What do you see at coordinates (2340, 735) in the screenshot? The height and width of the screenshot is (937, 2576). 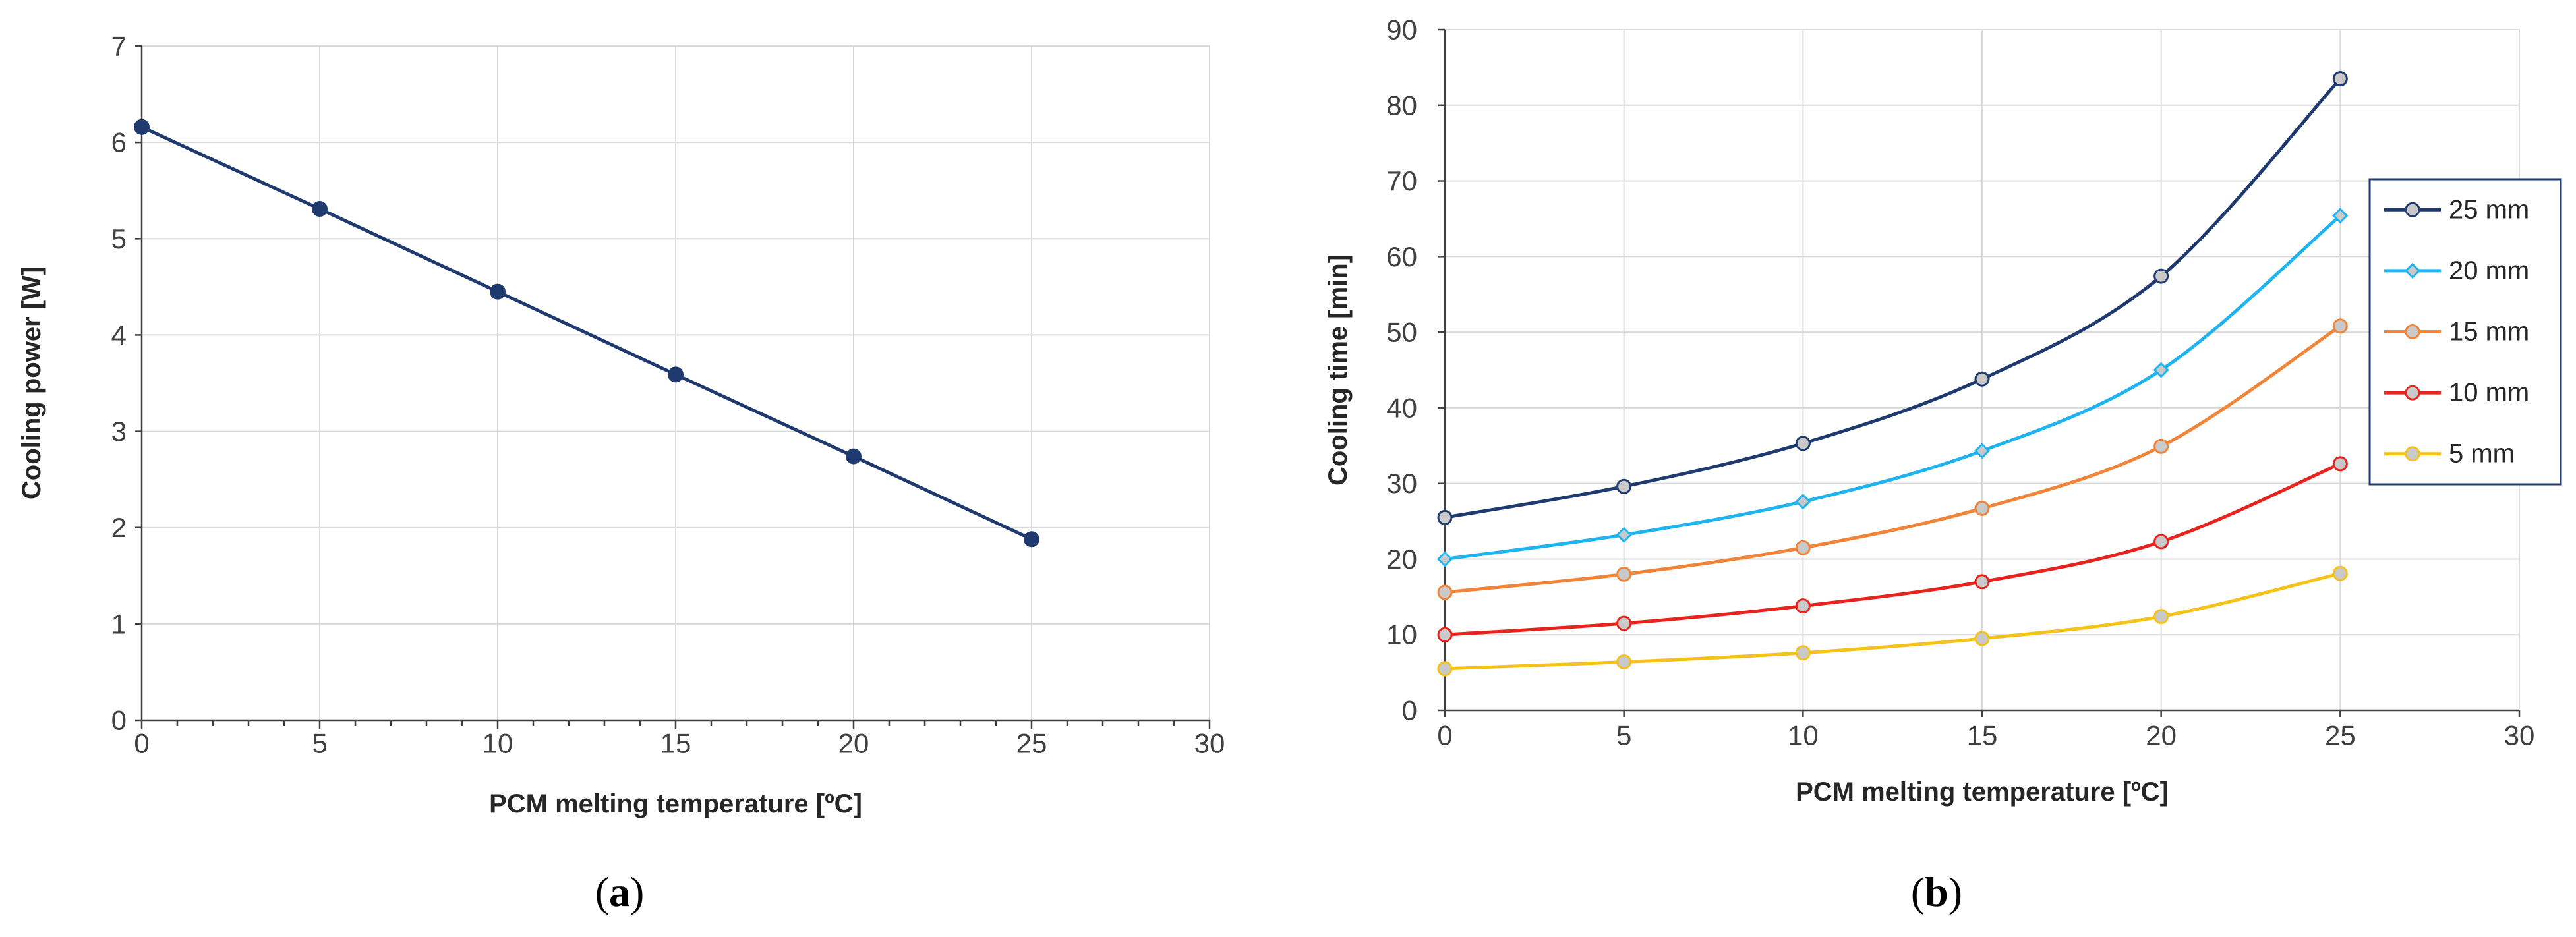 I see `panel-b-x-tick-label: 25` at bounding box center [2340, 735].